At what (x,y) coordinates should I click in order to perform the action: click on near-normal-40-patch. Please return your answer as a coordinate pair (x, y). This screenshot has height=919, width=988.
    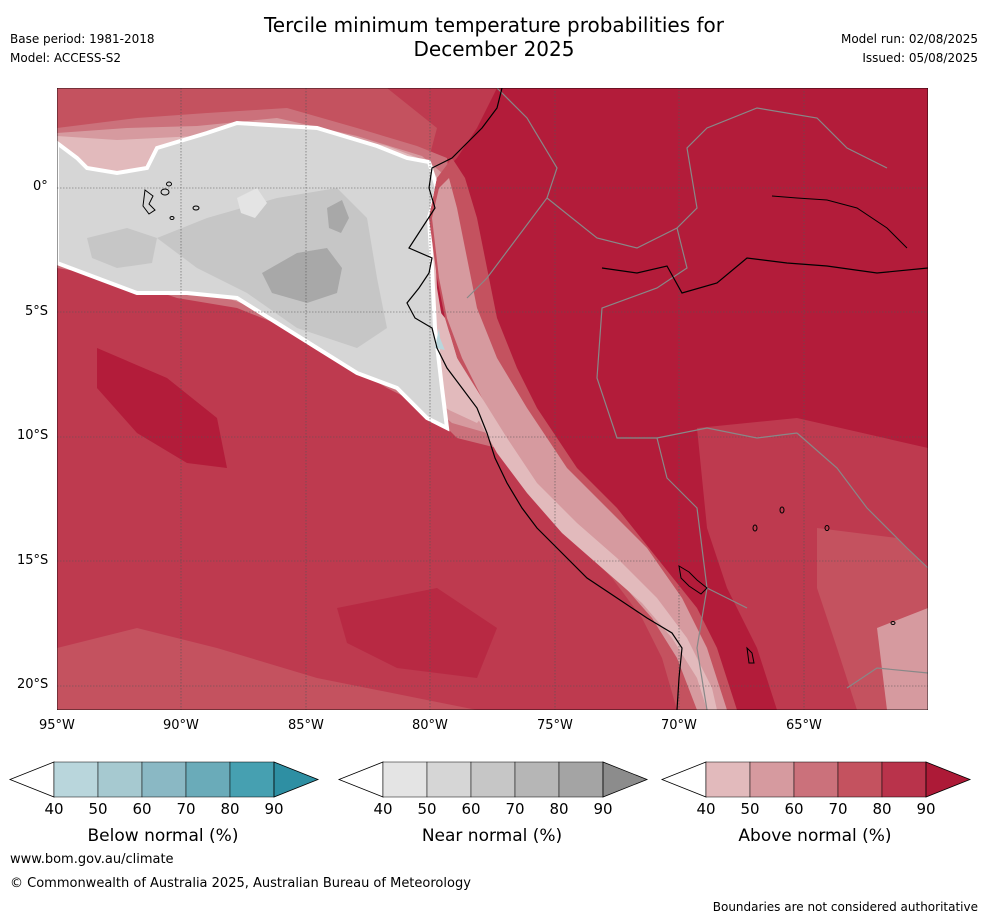
    Looking at the image, I should click on (252, 203).